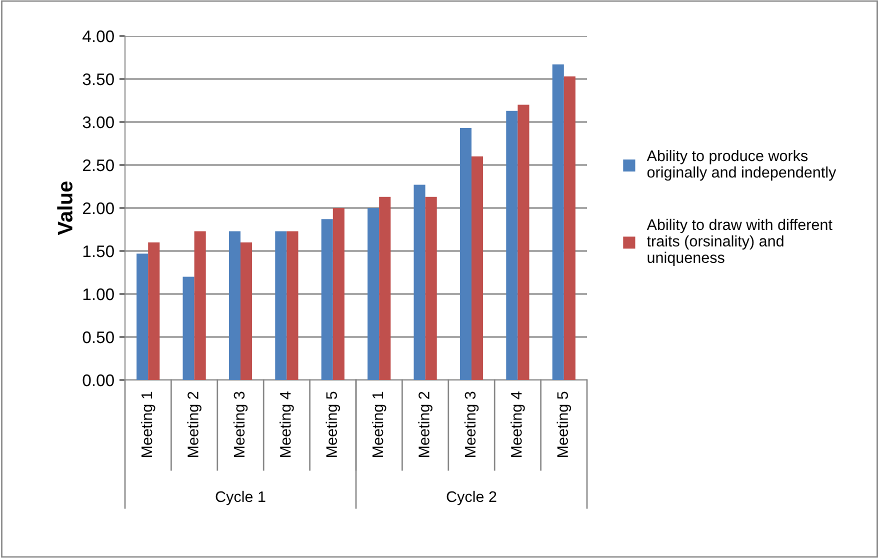  Describe the element at coordinates (98, 380) in the screenshot. I see `y-tick-label: 0.00` at that location.